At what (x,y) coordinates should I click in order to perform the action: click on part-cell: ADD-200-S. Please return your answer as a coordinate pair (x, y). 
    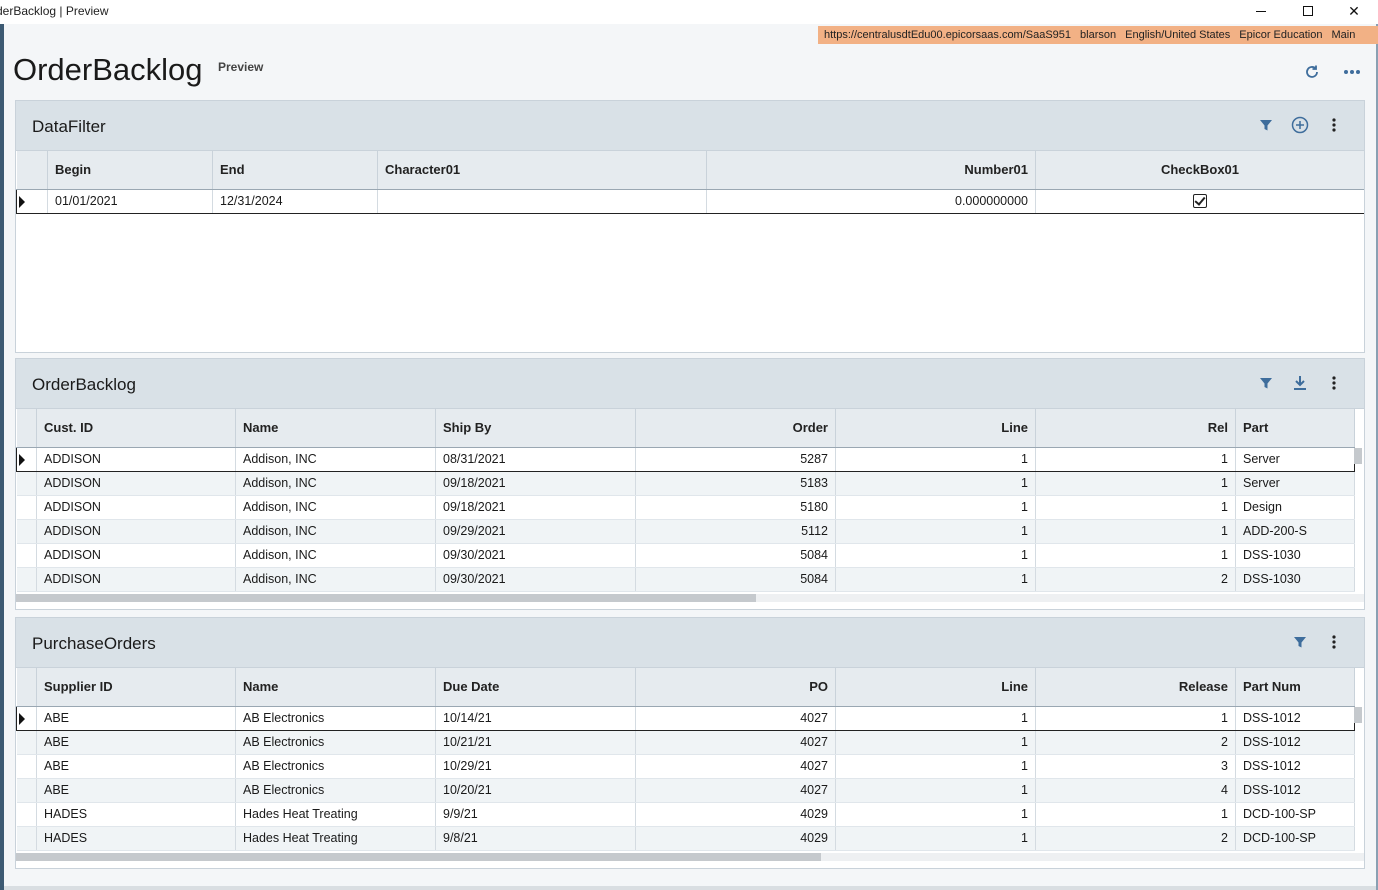
    Looking at the image, I should click on (1295, 531).